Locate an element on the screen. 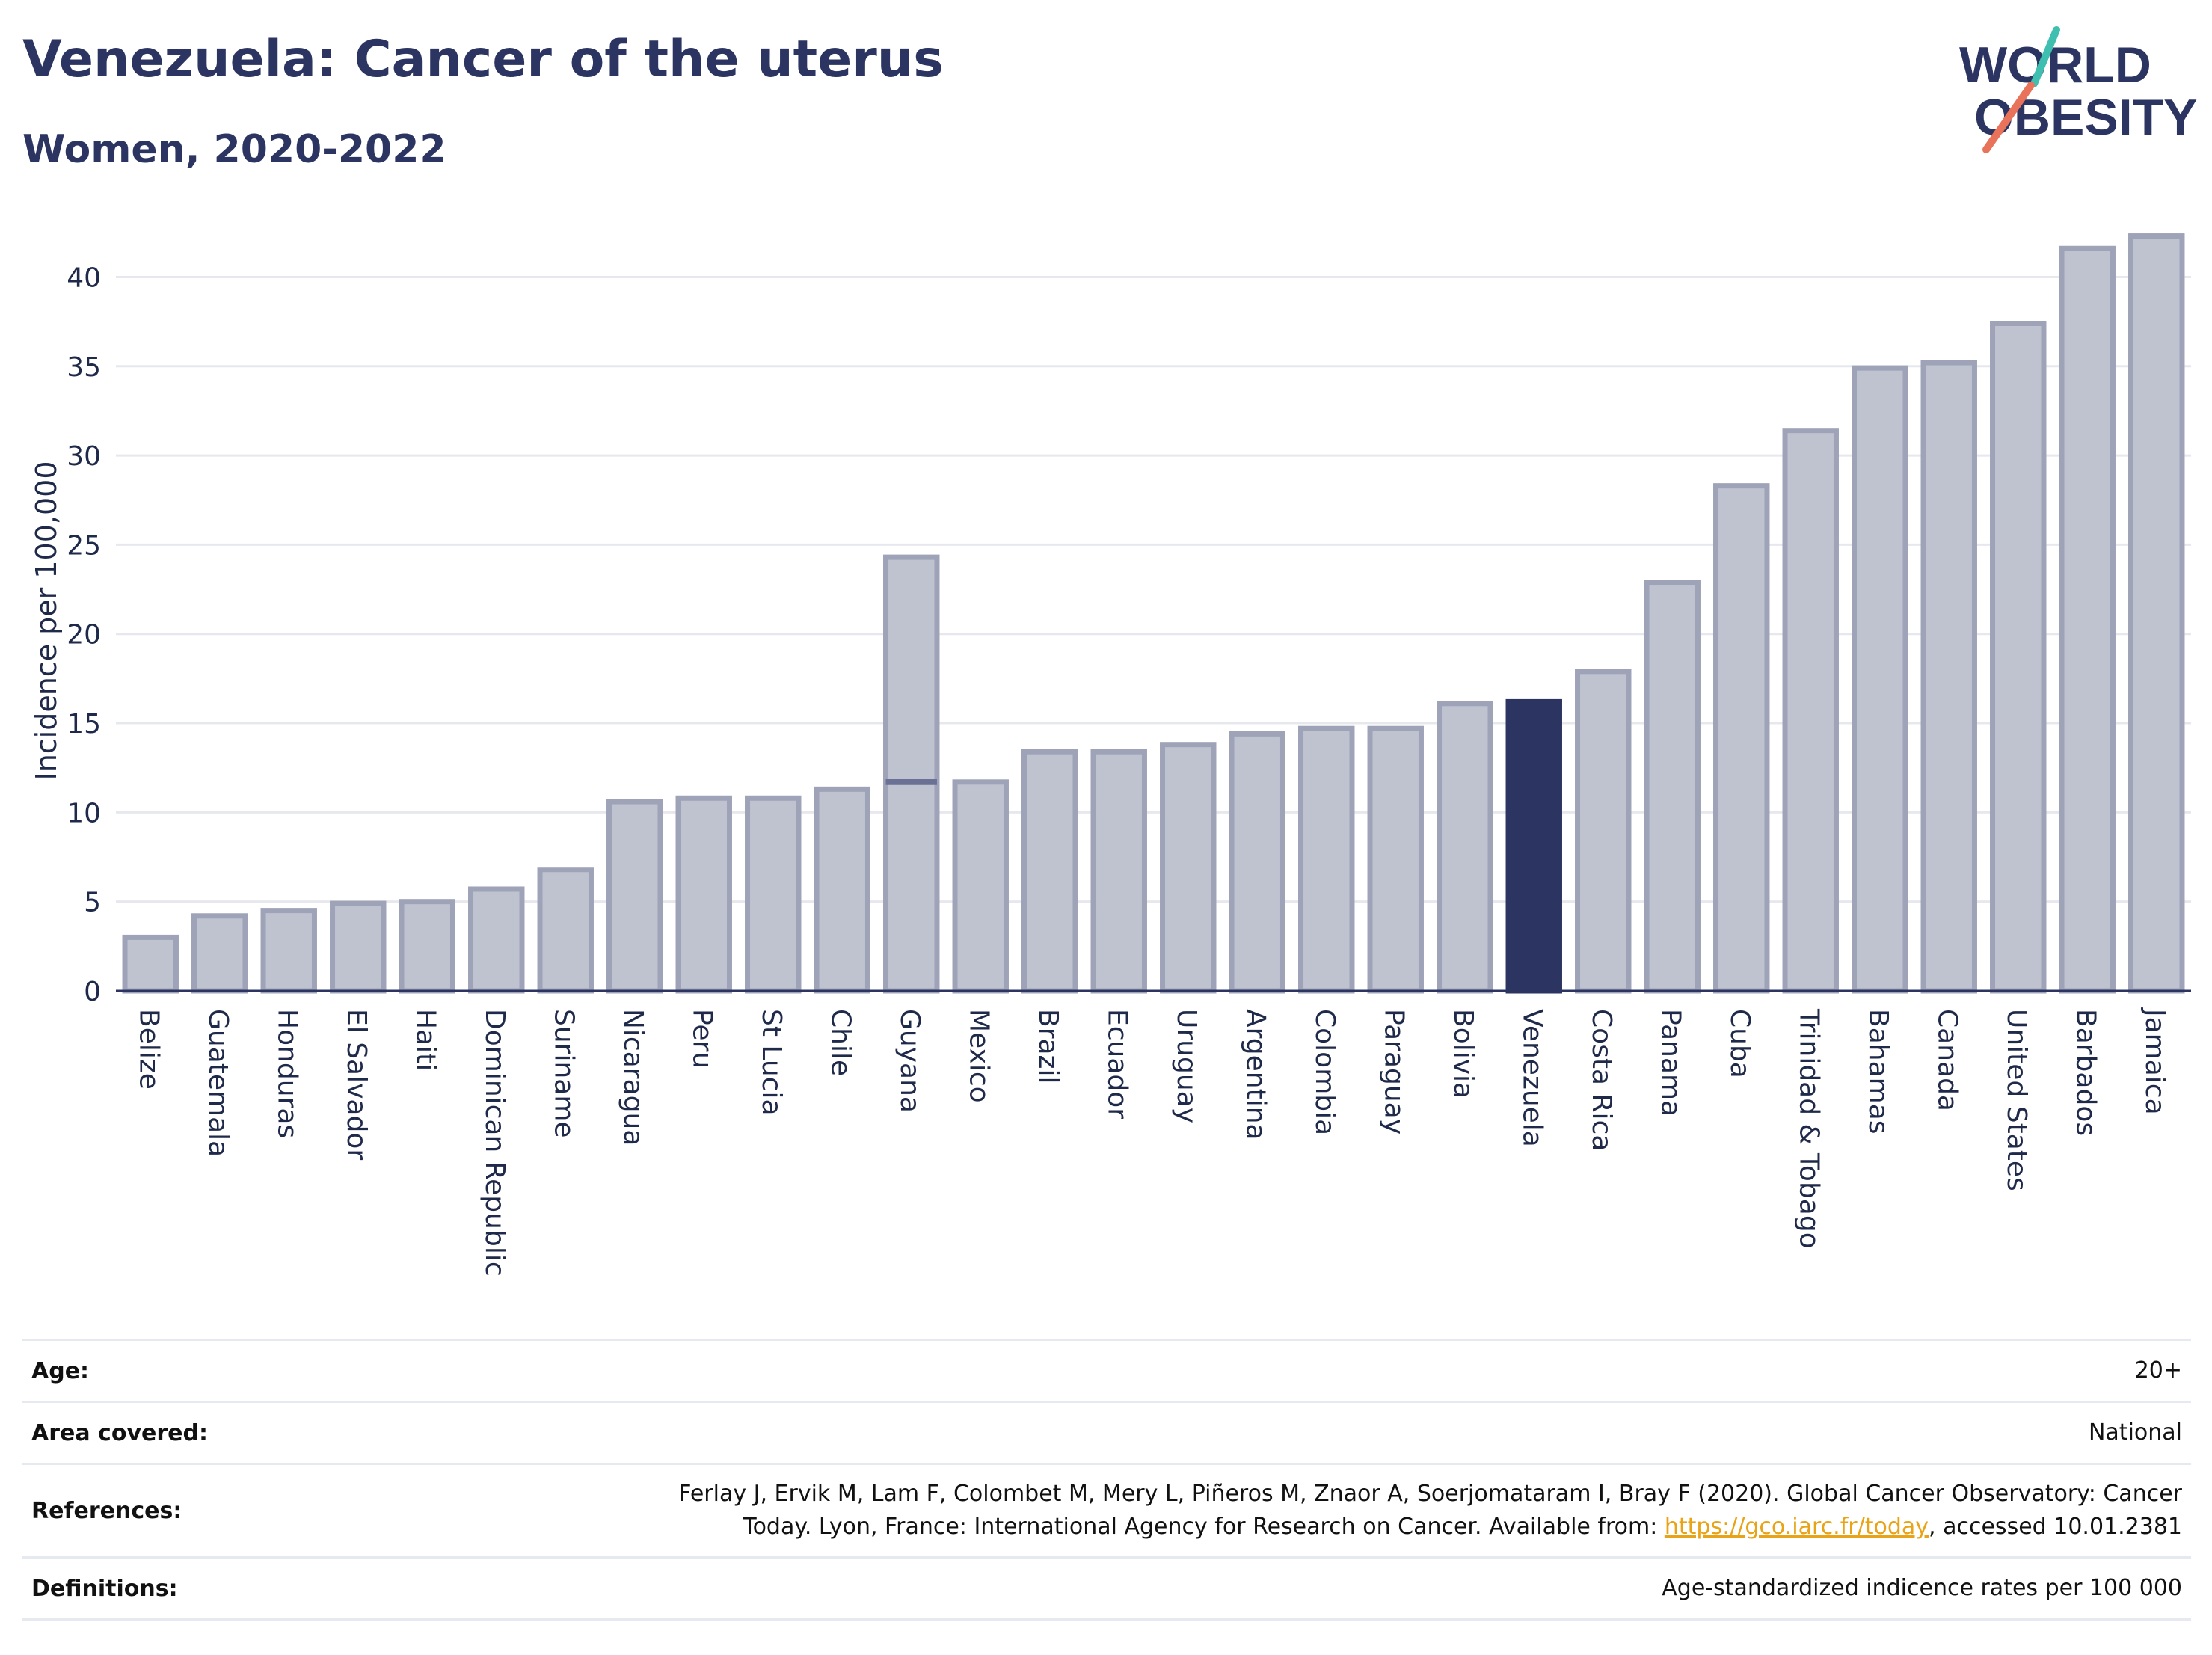 This screenshot has height=1655, width=2212. x-tick-label: Brazil is located at coordinates (1048, 1046).